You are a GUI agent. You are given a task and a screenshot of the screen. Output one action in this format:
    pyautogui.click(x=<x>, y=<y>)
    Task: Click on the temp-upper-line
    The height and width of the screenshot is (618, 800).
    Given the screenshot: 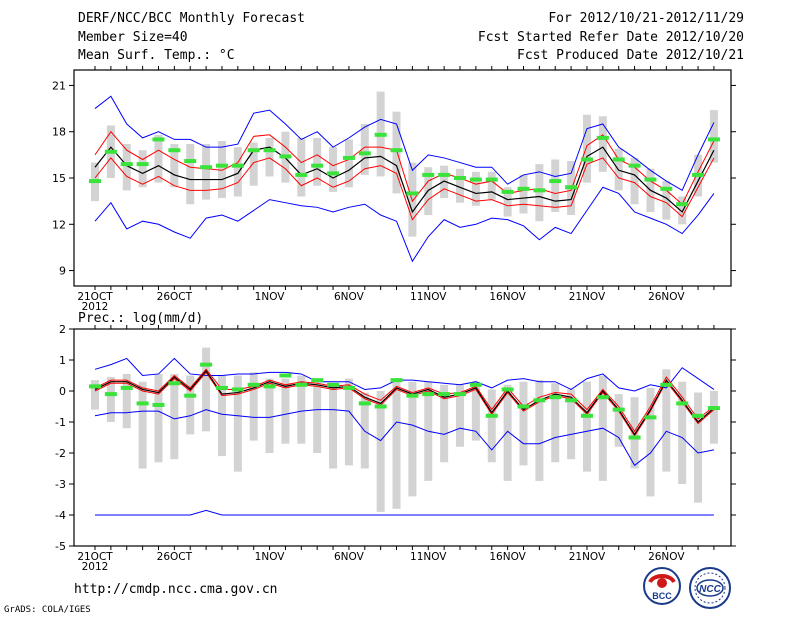 What is the action you would take?
    pyautogui.click(x=404, y=168)
    